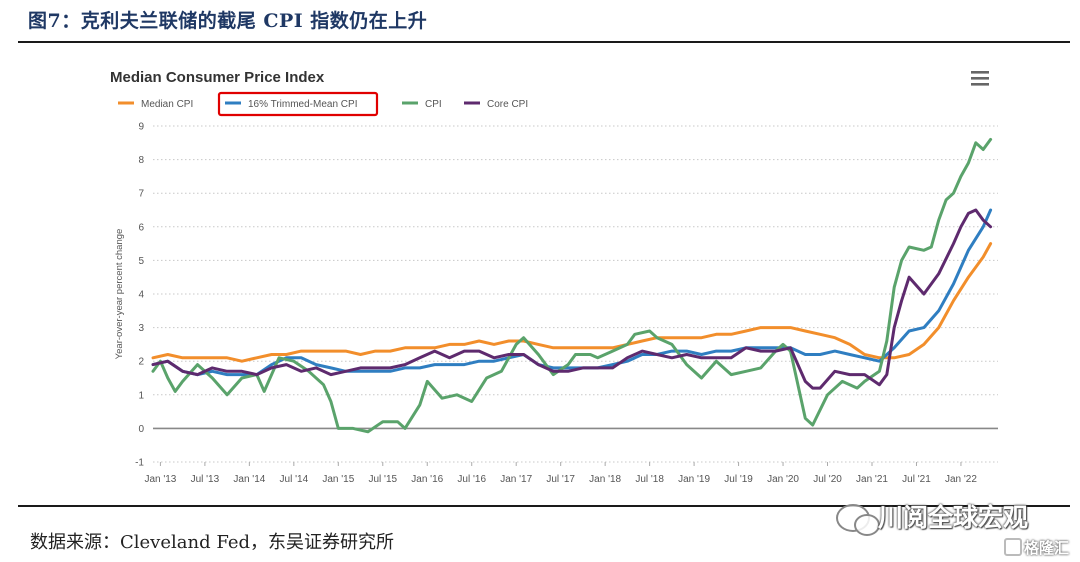 This screenshot has height=562, width=1080. Describe the element at coordinates (1013, 547) in the screenshot. I see `logo-box-icon` at that location.